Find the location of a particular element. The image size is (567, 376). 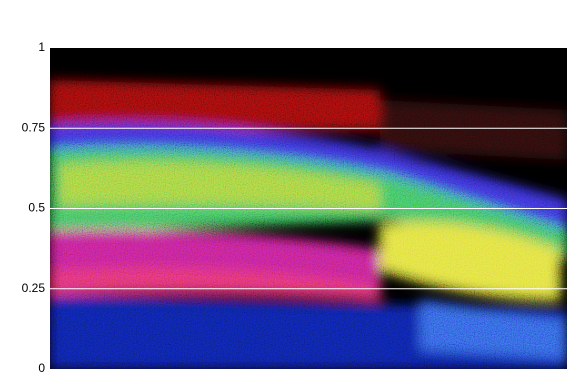

y-tick-label: 0 is located at coordinates (41, 368).